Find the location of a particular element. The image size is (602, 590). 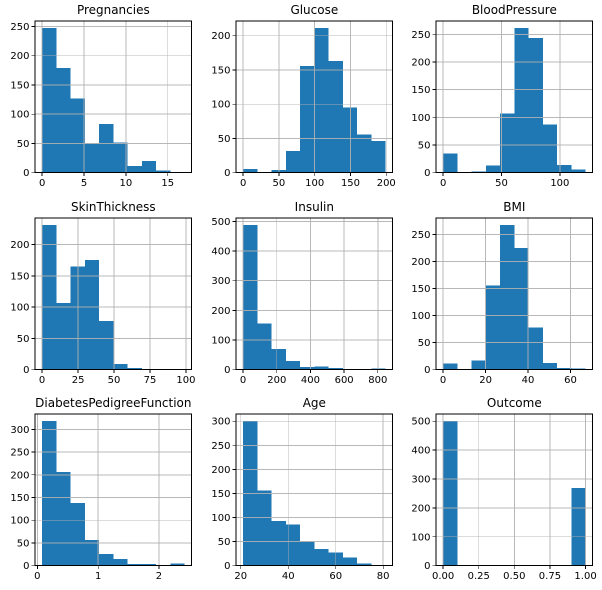

x-tick-label: 200 is located at coordinates (276, 380).